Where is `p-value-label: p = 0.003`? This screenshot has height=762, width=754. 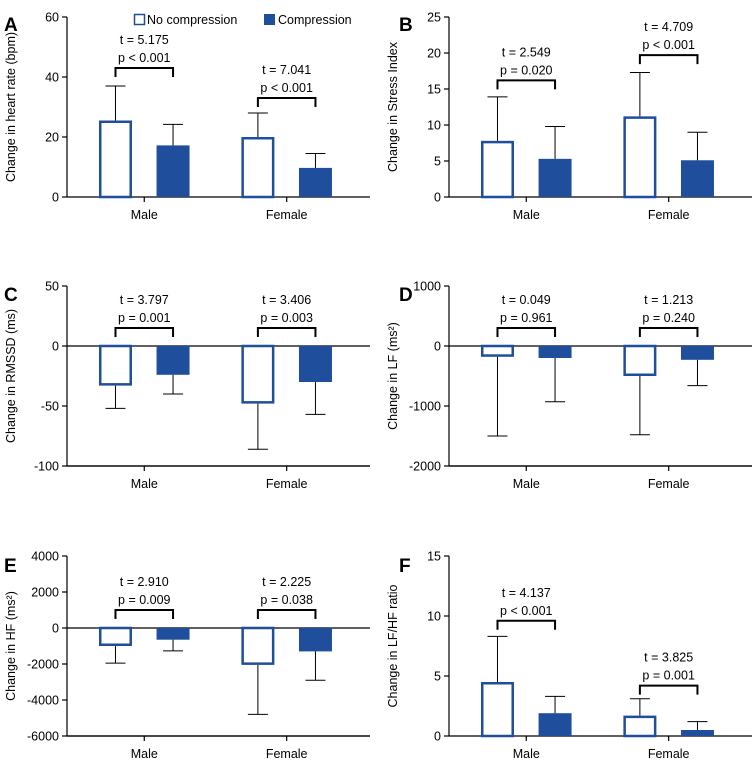 p-value-label: p = 0.003 is located at coordinates (286, 318).